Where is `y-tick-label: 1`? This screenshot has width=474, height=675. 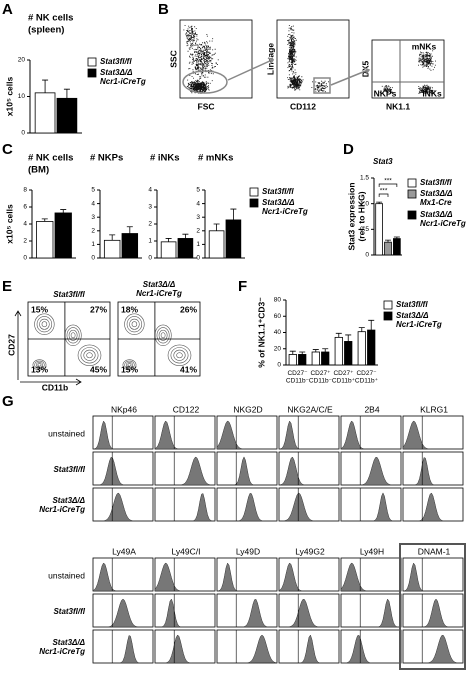
y-tick-label: 1 is located at coordinates (93, 244).